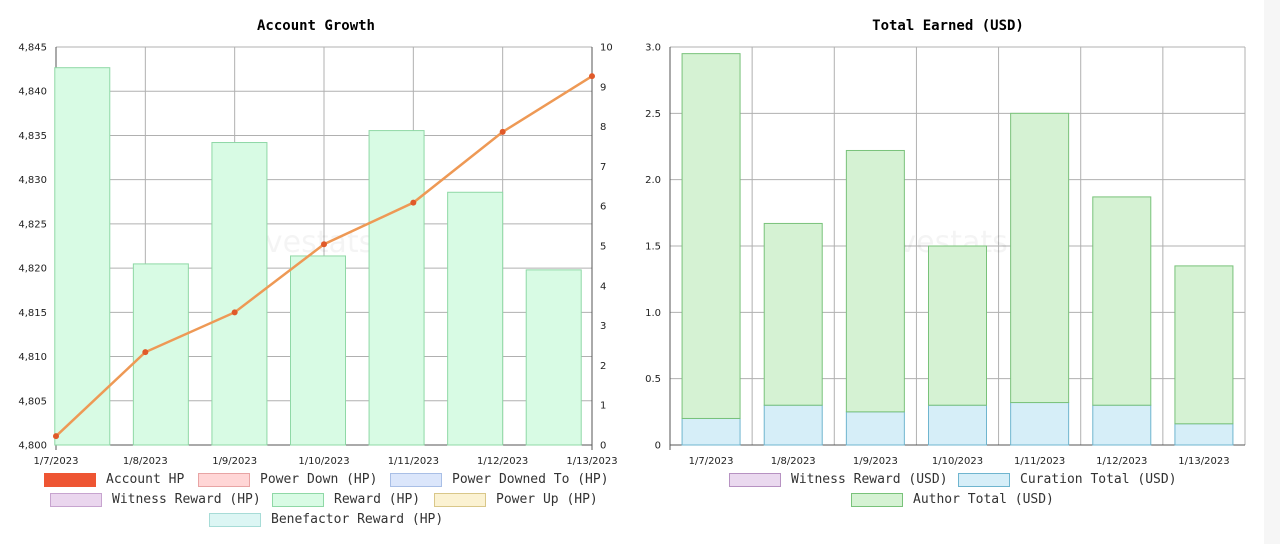  Describe the element at coordinates (603, 127) in the screenshot. I see `y-right-tick-label: 8` at that location.